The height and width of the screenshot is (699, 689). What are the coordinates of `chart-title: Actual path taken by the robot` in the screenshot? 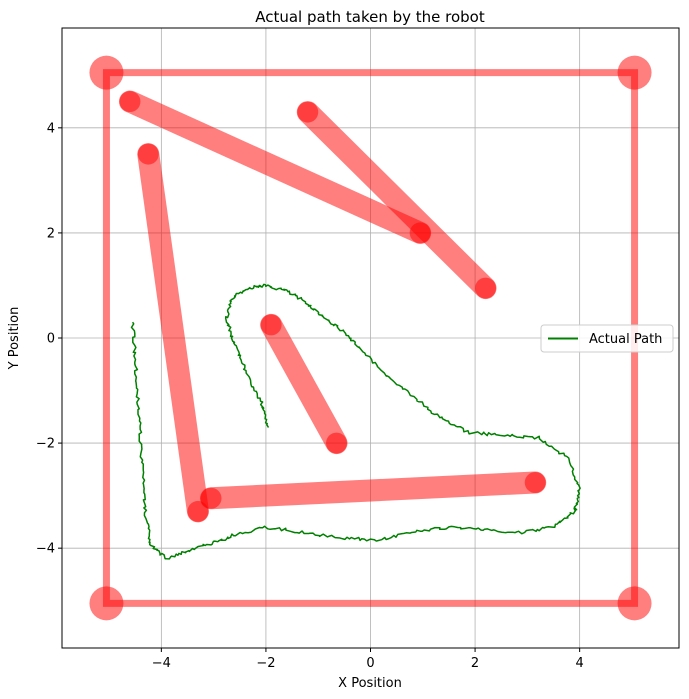 It's located at (370, 17).